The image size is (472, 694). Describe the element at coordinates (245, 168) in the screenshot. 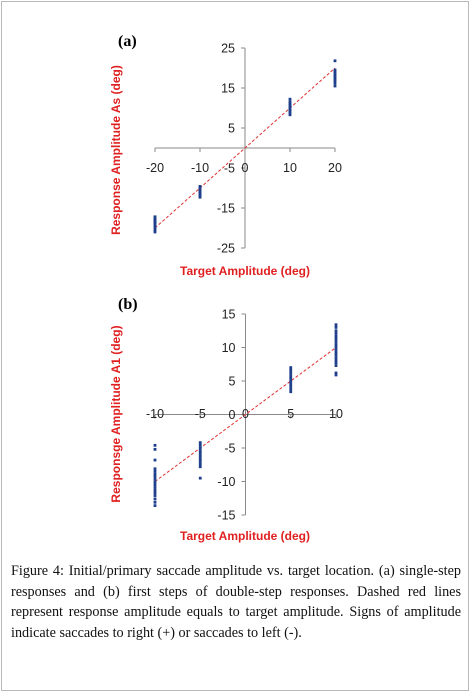

I see `x-tick-label: 0` at that location.